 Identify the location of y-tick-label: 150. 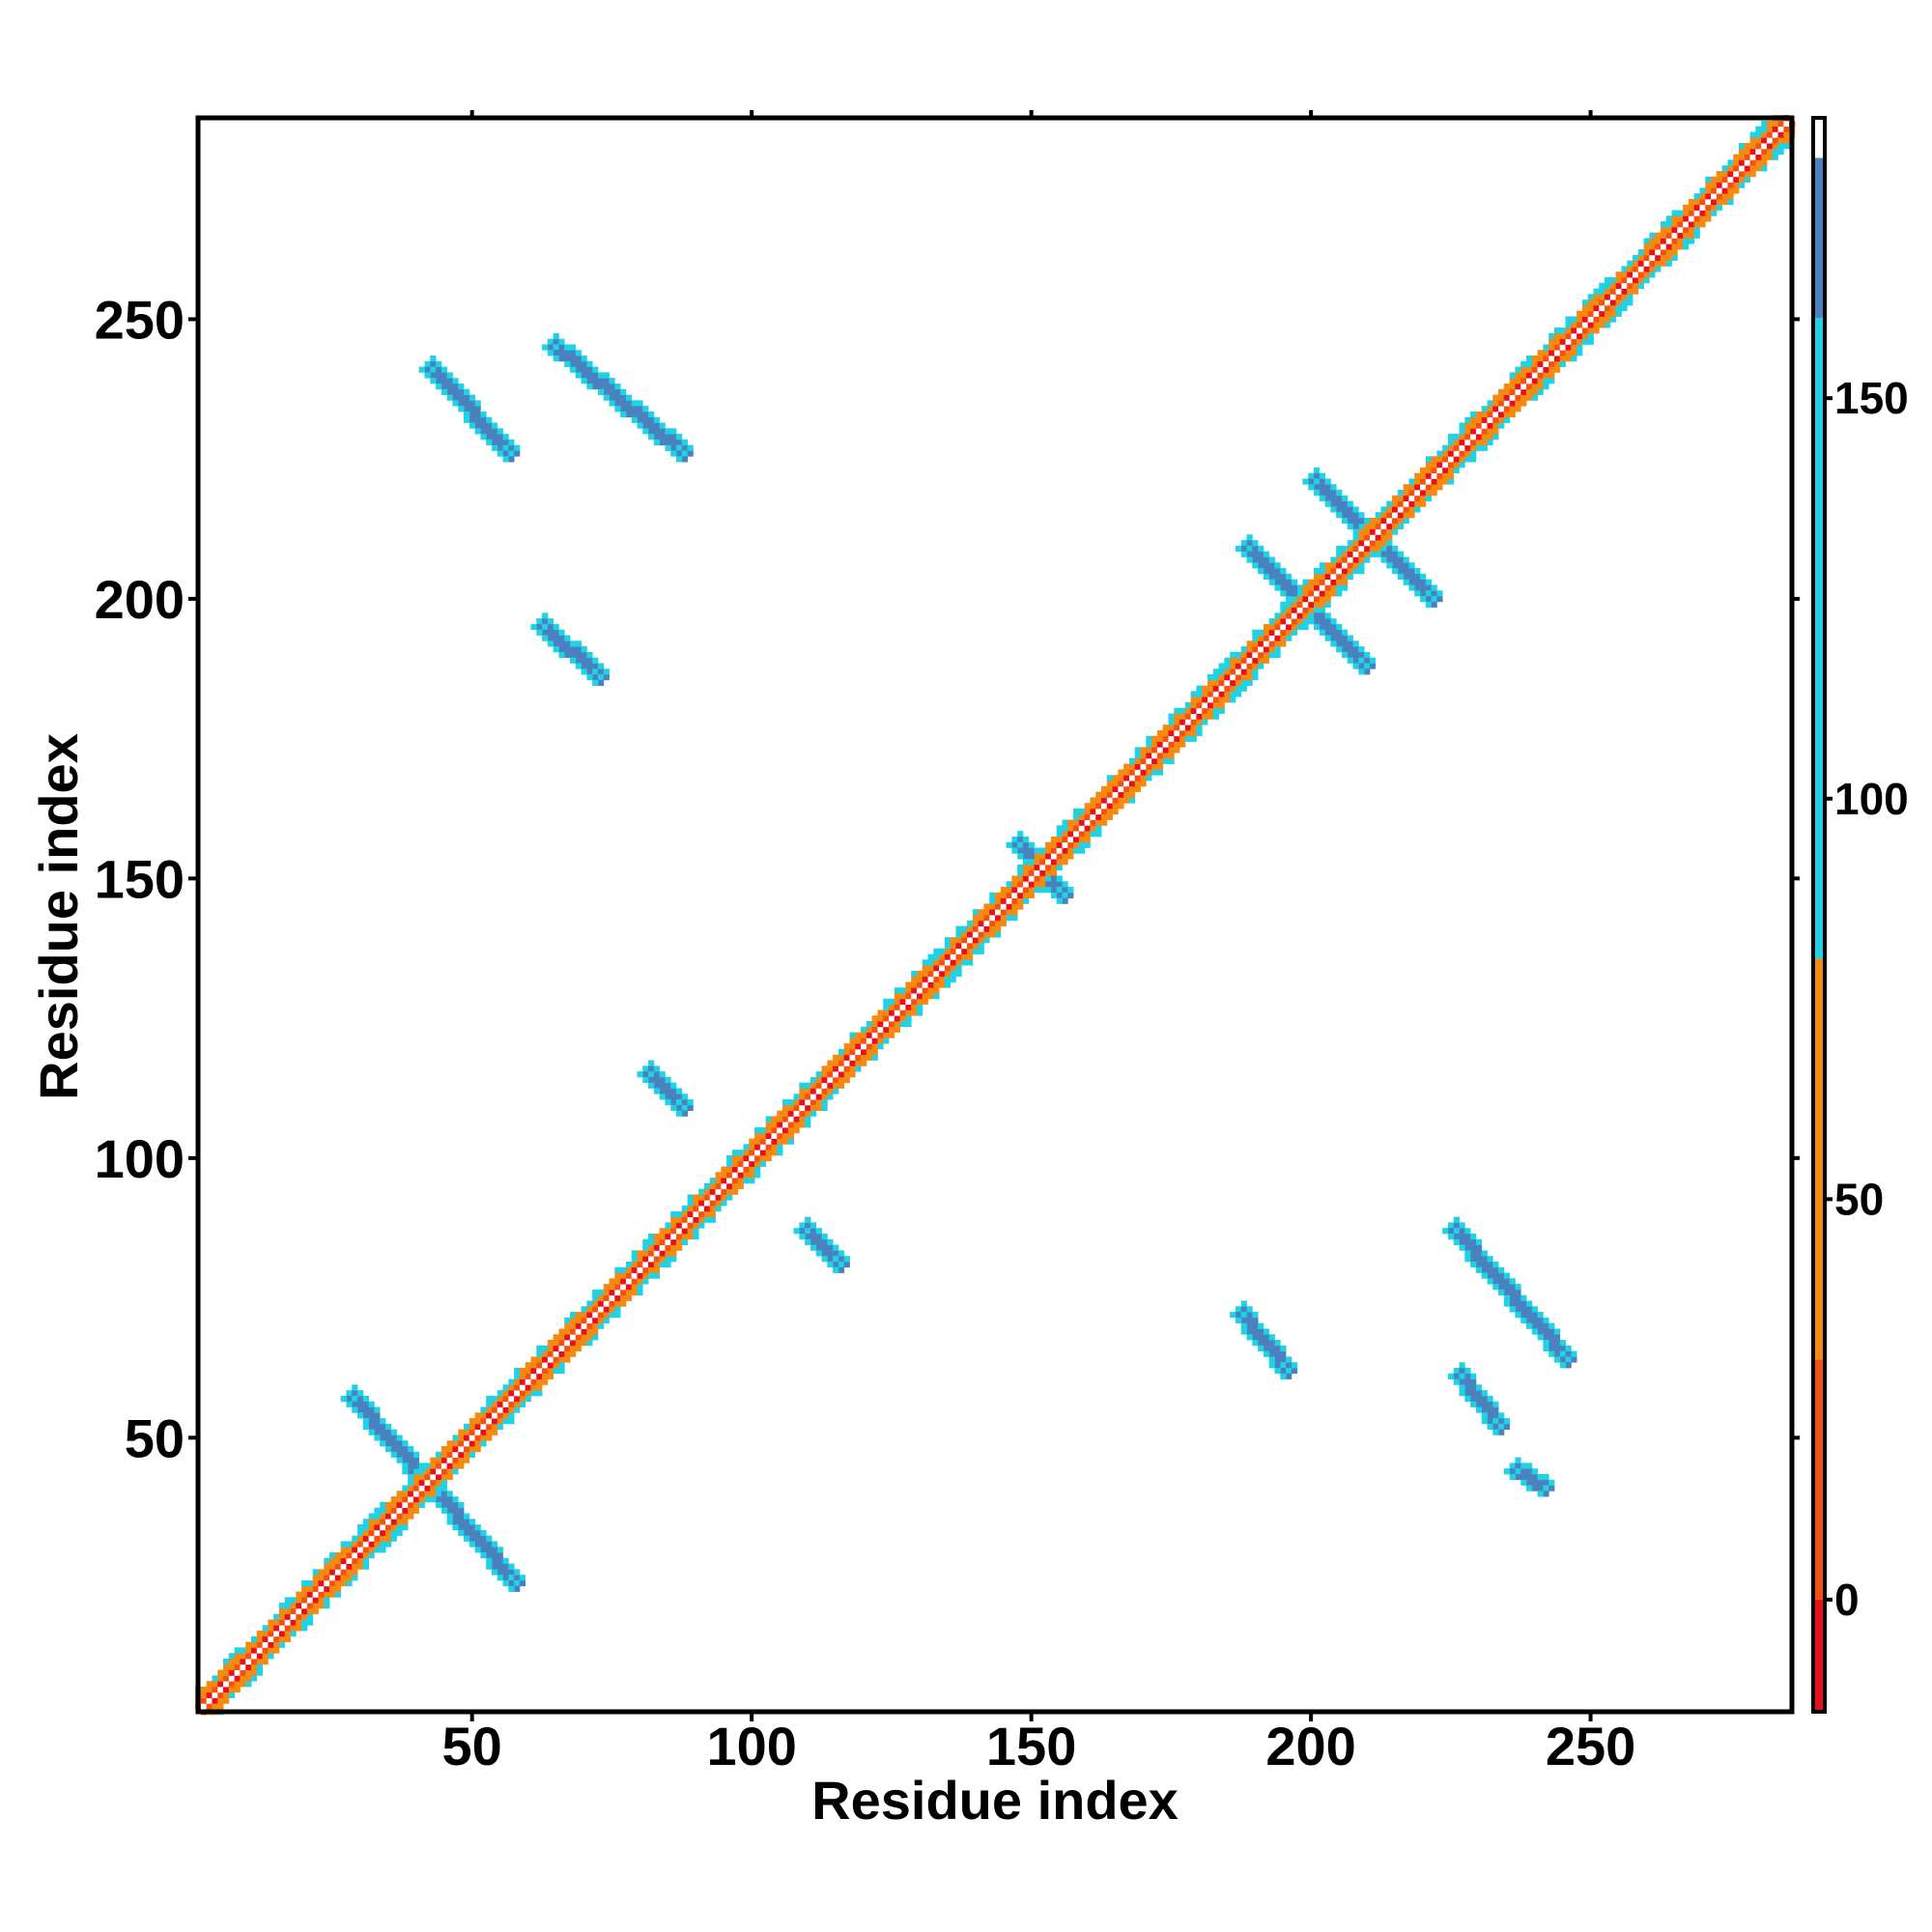
(140, 878).